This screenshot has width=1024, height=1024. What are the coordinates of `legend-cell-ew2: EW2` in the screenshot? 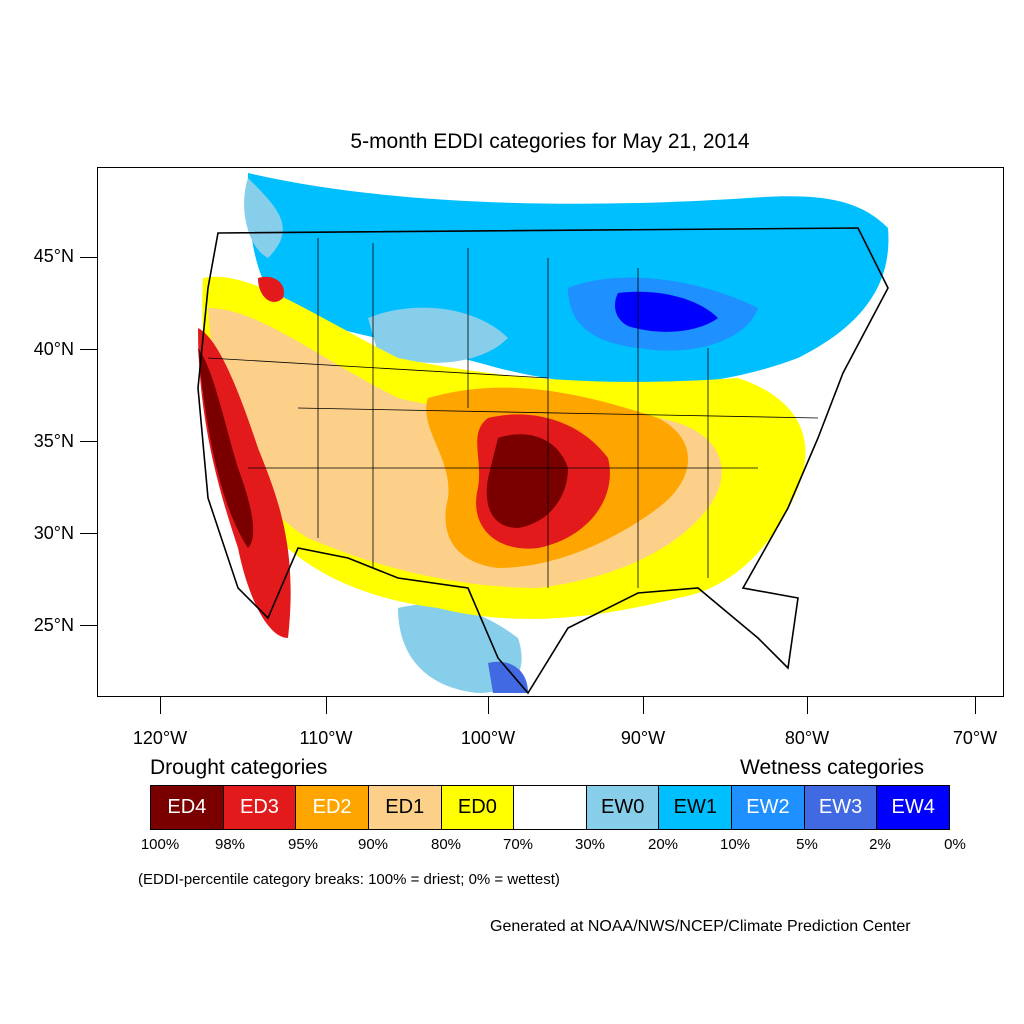 It's located at (768, 807).